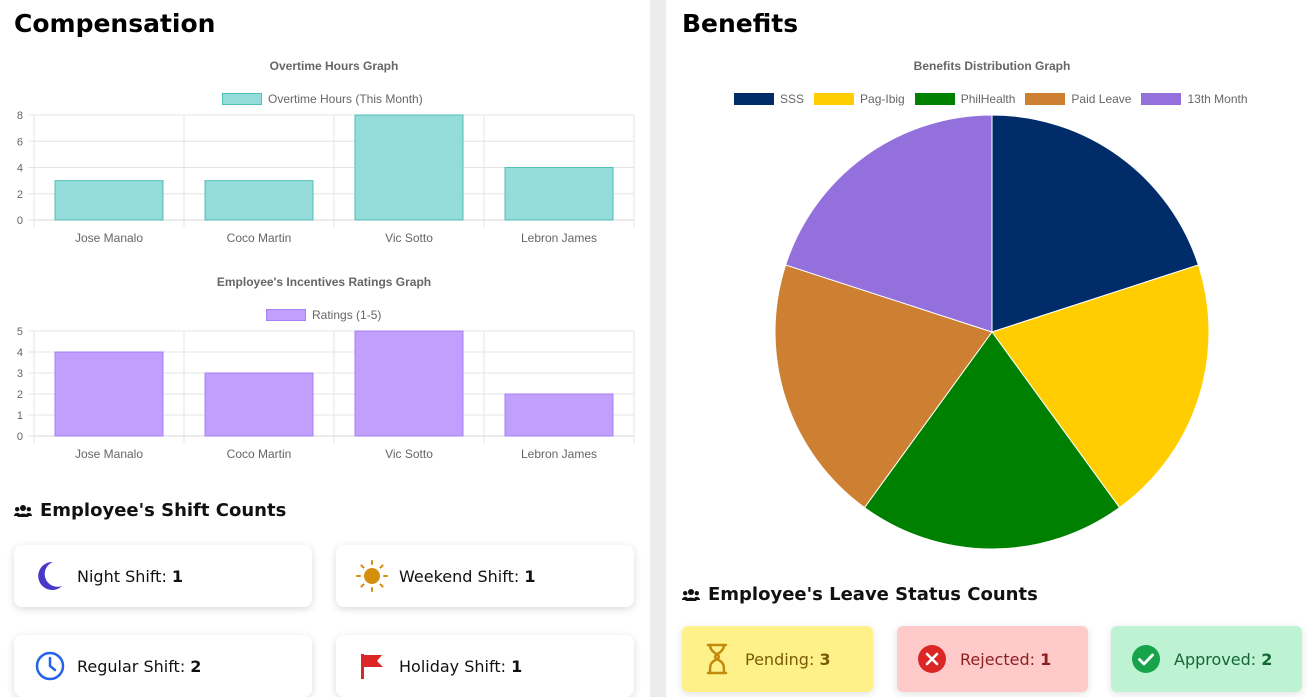 The height and width of the screenshot is (697, 1314). I want to click on legend-item-overtime: Overtime Hours (This Month), so click(322, 99).